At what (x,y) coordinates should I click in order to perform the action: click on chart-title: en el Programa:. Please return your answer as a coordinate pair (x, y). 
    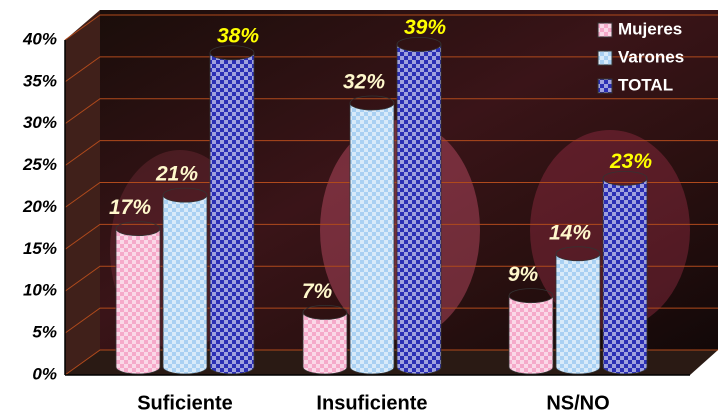
    Looking at the image, I should click on (360, 4).